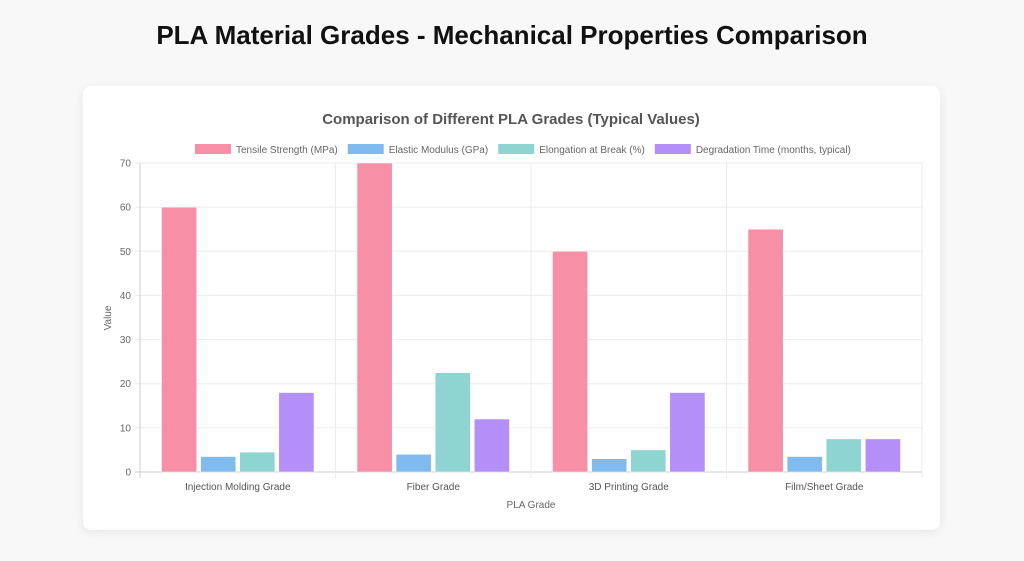  I want to click on y-axis-label: Value, so click(108, 317).